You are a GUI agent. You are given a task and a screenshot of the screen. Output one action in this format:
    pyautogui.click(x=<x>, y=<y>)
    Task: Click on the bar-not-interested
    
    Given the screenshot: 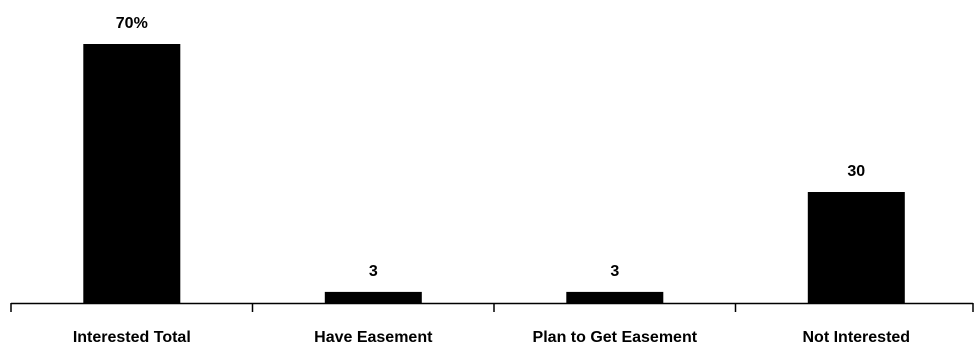 What is the action you would take?
    pyautogui.click(x=856, y=247)
    